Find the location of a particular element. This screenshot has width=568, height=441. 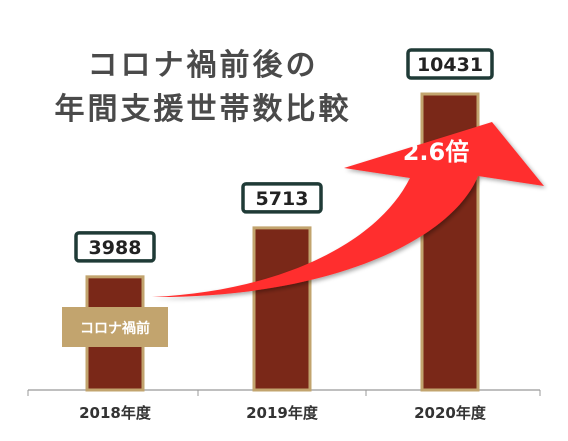

x-tick-label: 2020年度 is located at coordinates (450, 413).